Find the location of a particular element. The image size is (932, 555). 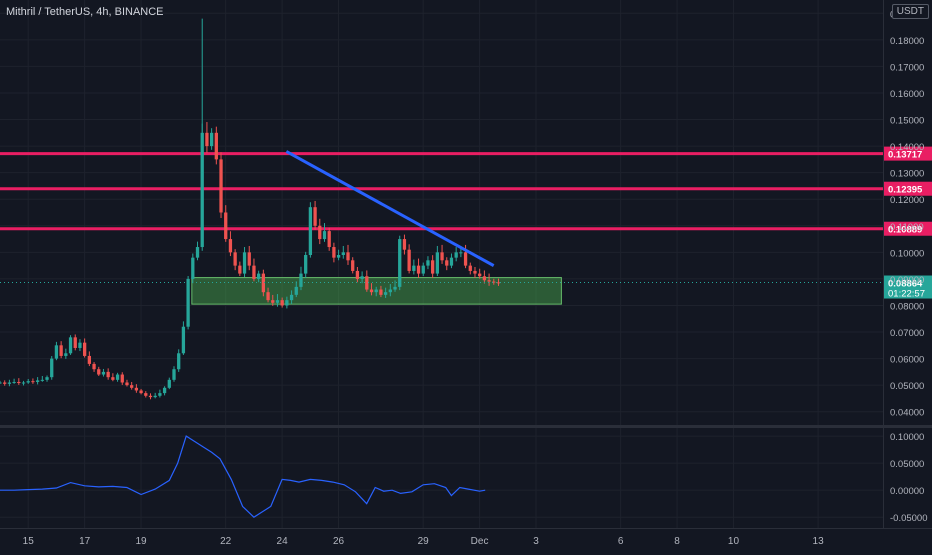

osc-y-tick-label: 0.10000 is located at coordinates (907, 437).